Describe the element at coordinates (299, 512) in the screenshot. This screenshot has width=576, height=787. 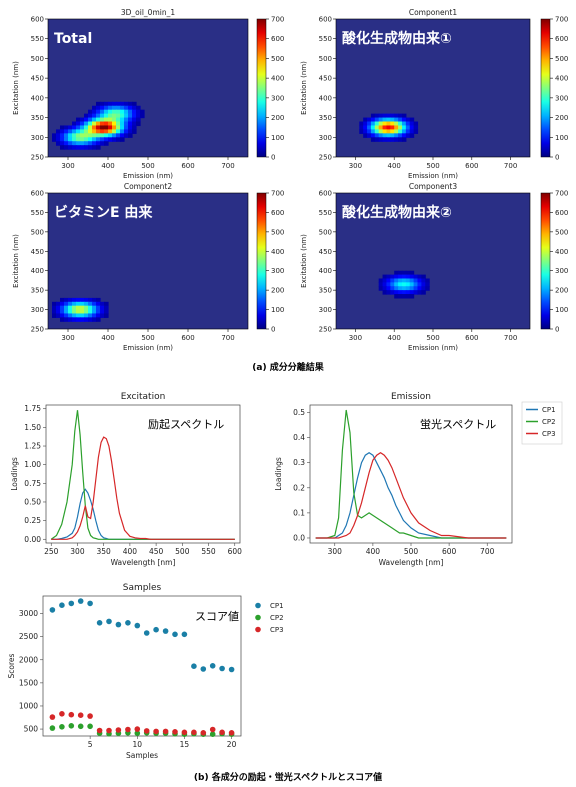
I see `y-tick-label: 0.1` at that location.